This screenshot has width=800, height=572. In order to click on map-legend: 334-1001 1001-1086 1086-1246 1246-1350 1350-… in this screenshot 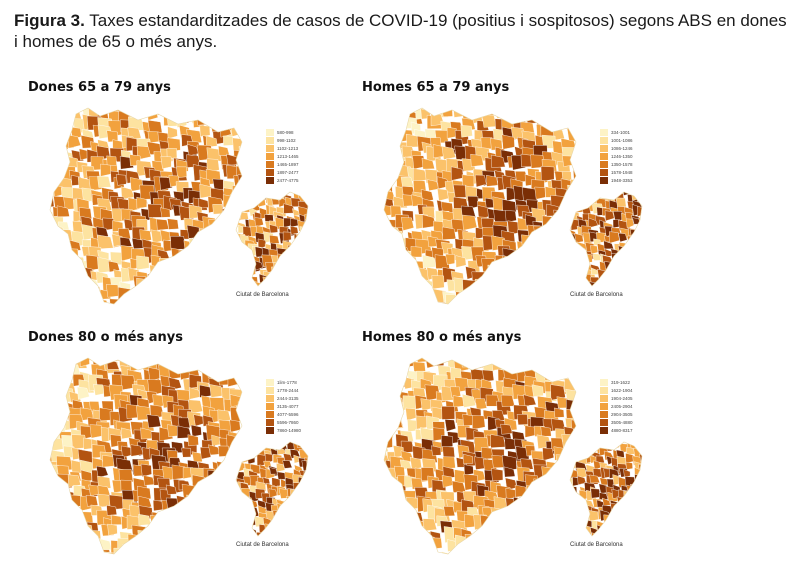, I will do `click(622, 156)`.